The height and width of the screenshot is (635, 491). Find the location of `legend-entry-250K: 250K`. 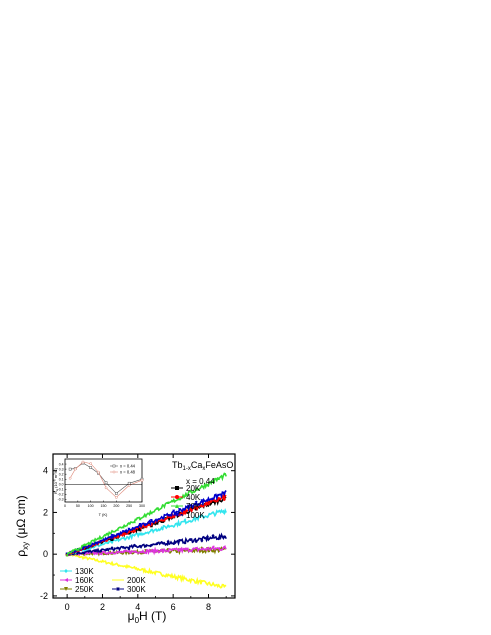

legend-entry-250K: 250K is located at coordinates (77, 589).